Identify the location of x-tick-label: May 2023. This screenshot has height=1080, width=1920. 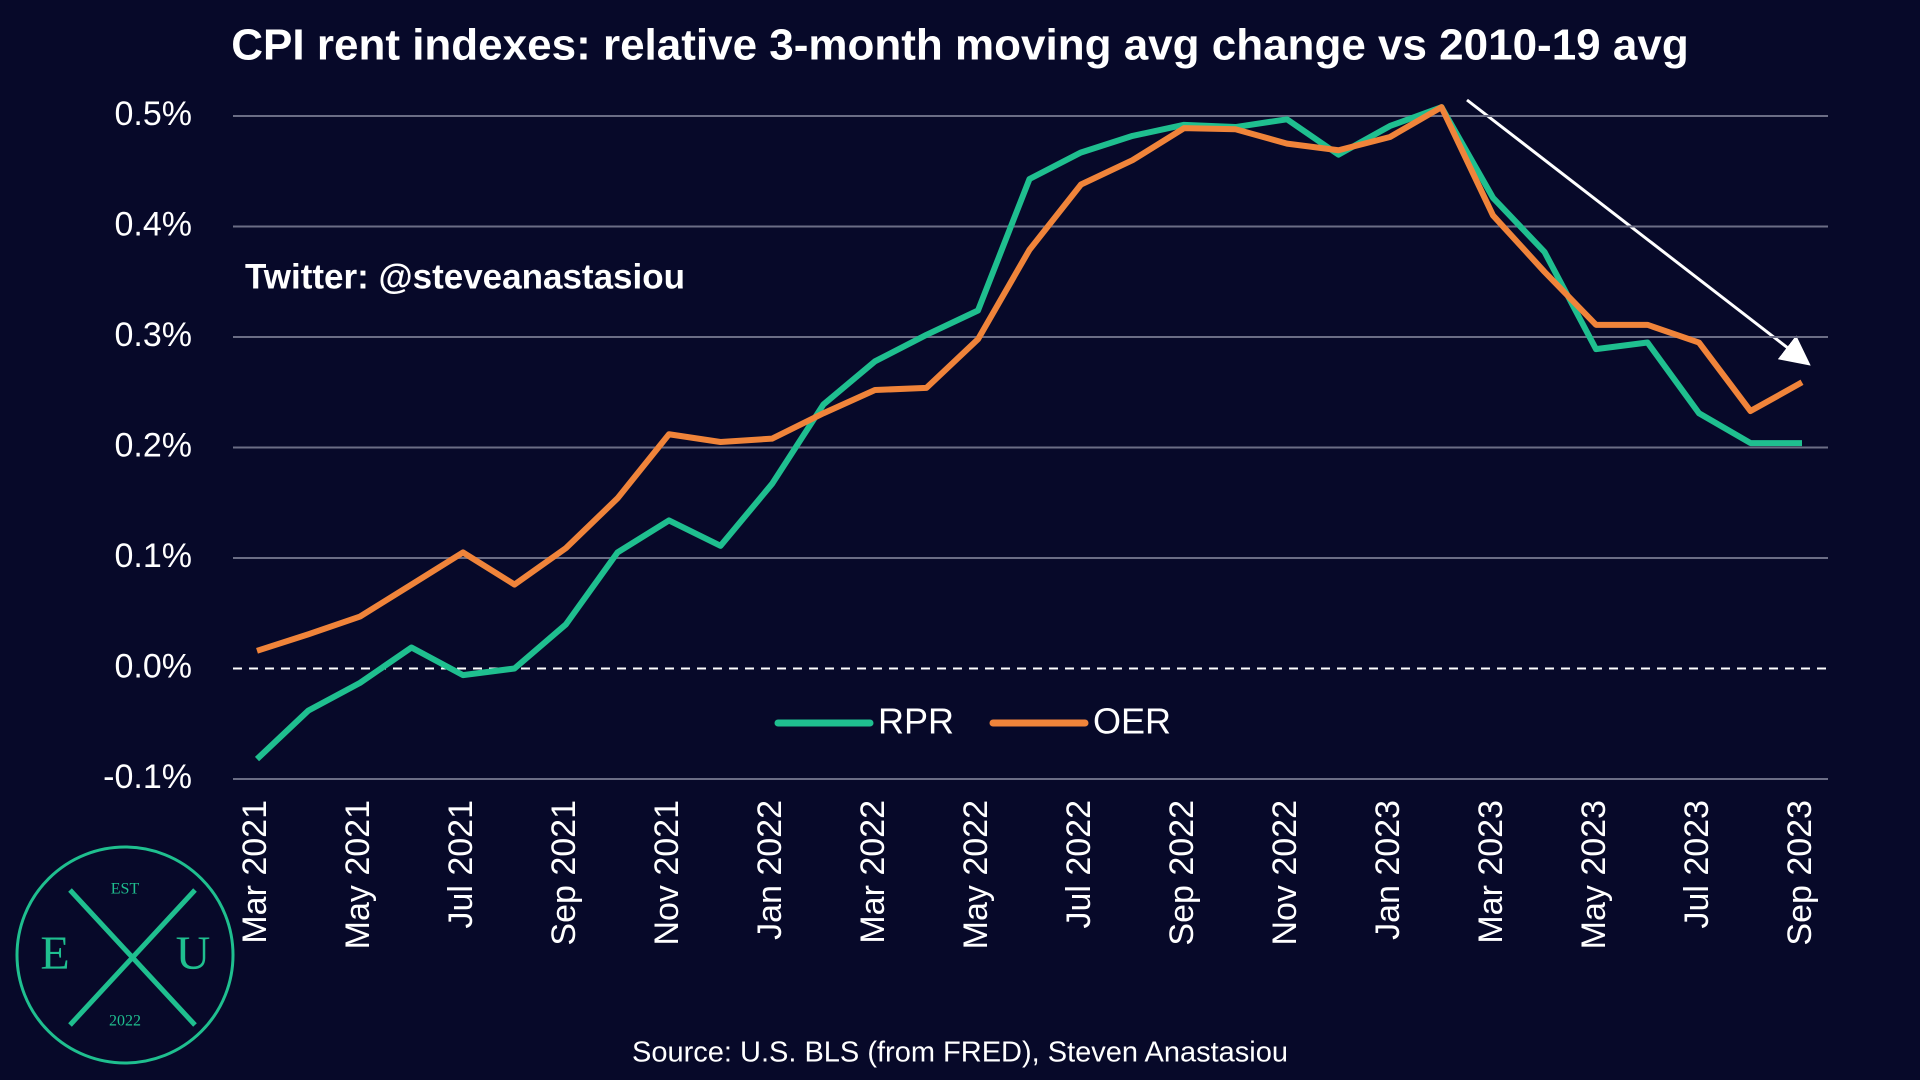
(1594, 874).